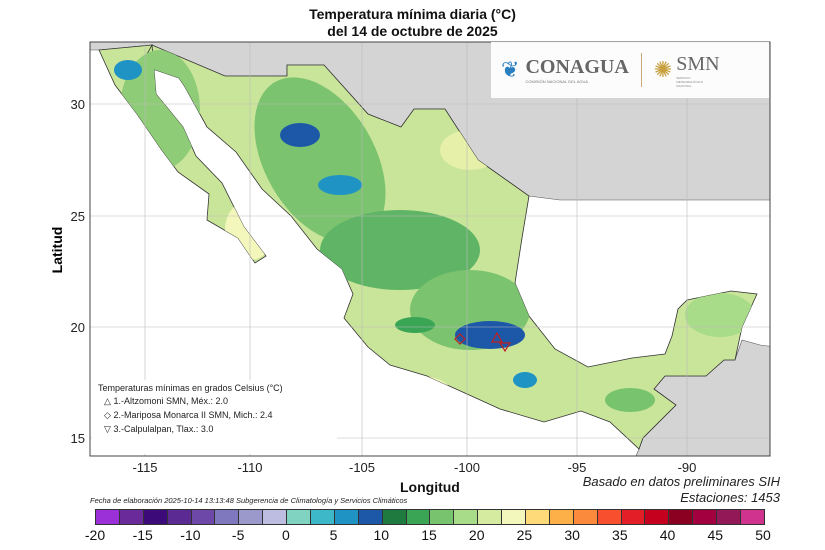 This screenshot has height=550, width=825. Describe the element at coordinates (381, 535) in the screenshot. I see `colorbar-label: 10` at that location.